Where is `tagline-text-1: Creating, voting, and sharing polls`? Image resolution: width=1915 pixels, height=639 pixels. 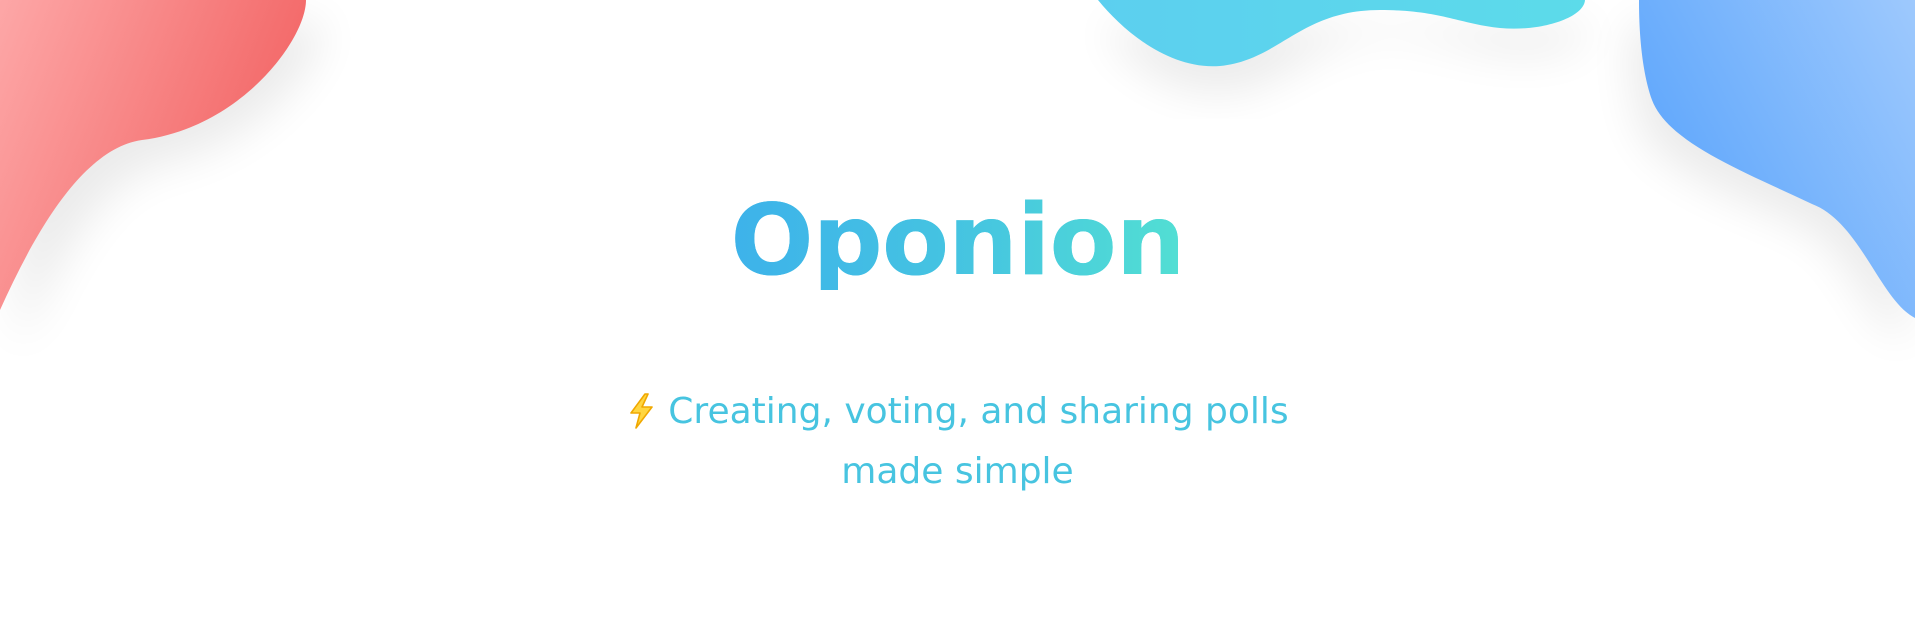
tagline-text-1: Creating, voting, and sharing polls is located at coordinates (978, 411).